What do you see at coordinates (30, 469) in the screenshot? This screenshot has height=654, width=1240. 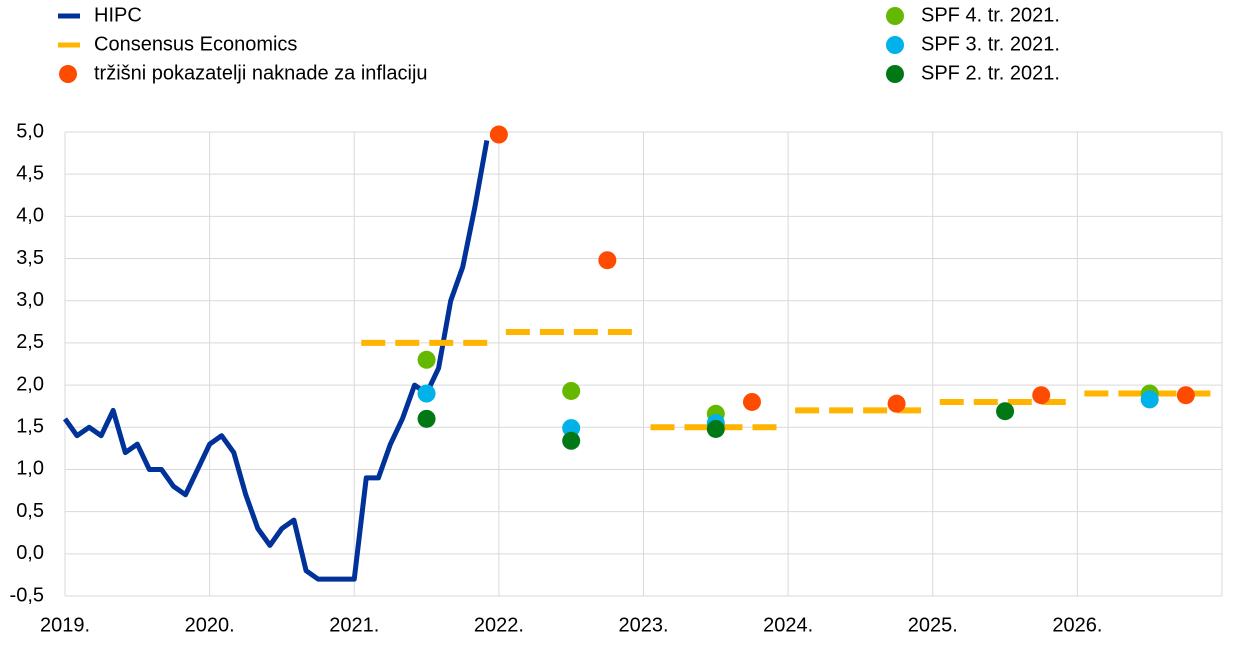 I see `y-tick-label: 1,0` at bounding box center [30, 469].